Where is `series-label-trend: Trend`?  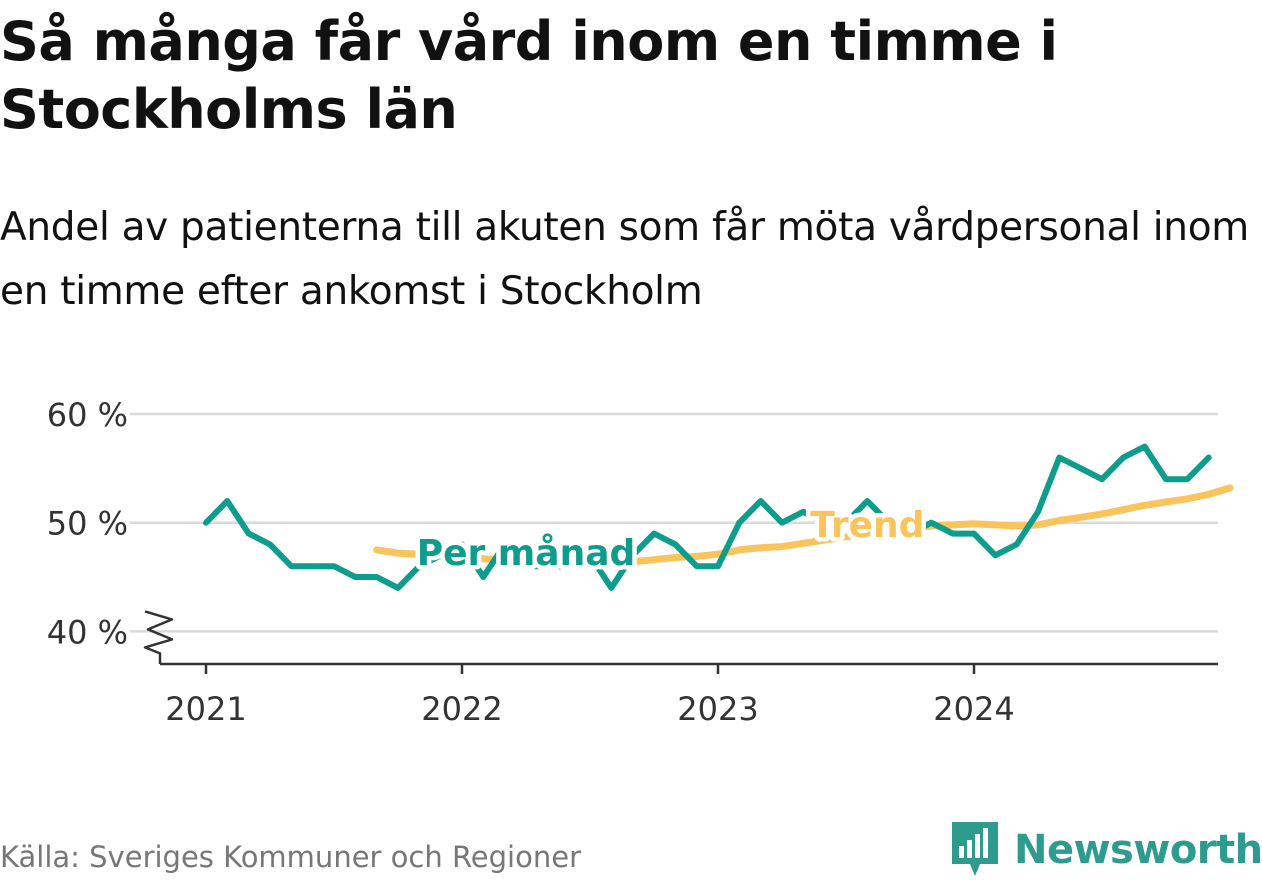 series-label-trend: Trend is located at coordinates (867, 525).